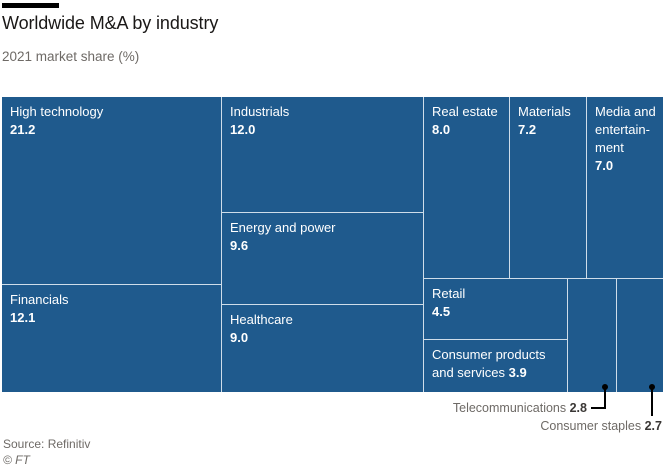  I want to click on ft-credit: © FT, so click(16, 460).